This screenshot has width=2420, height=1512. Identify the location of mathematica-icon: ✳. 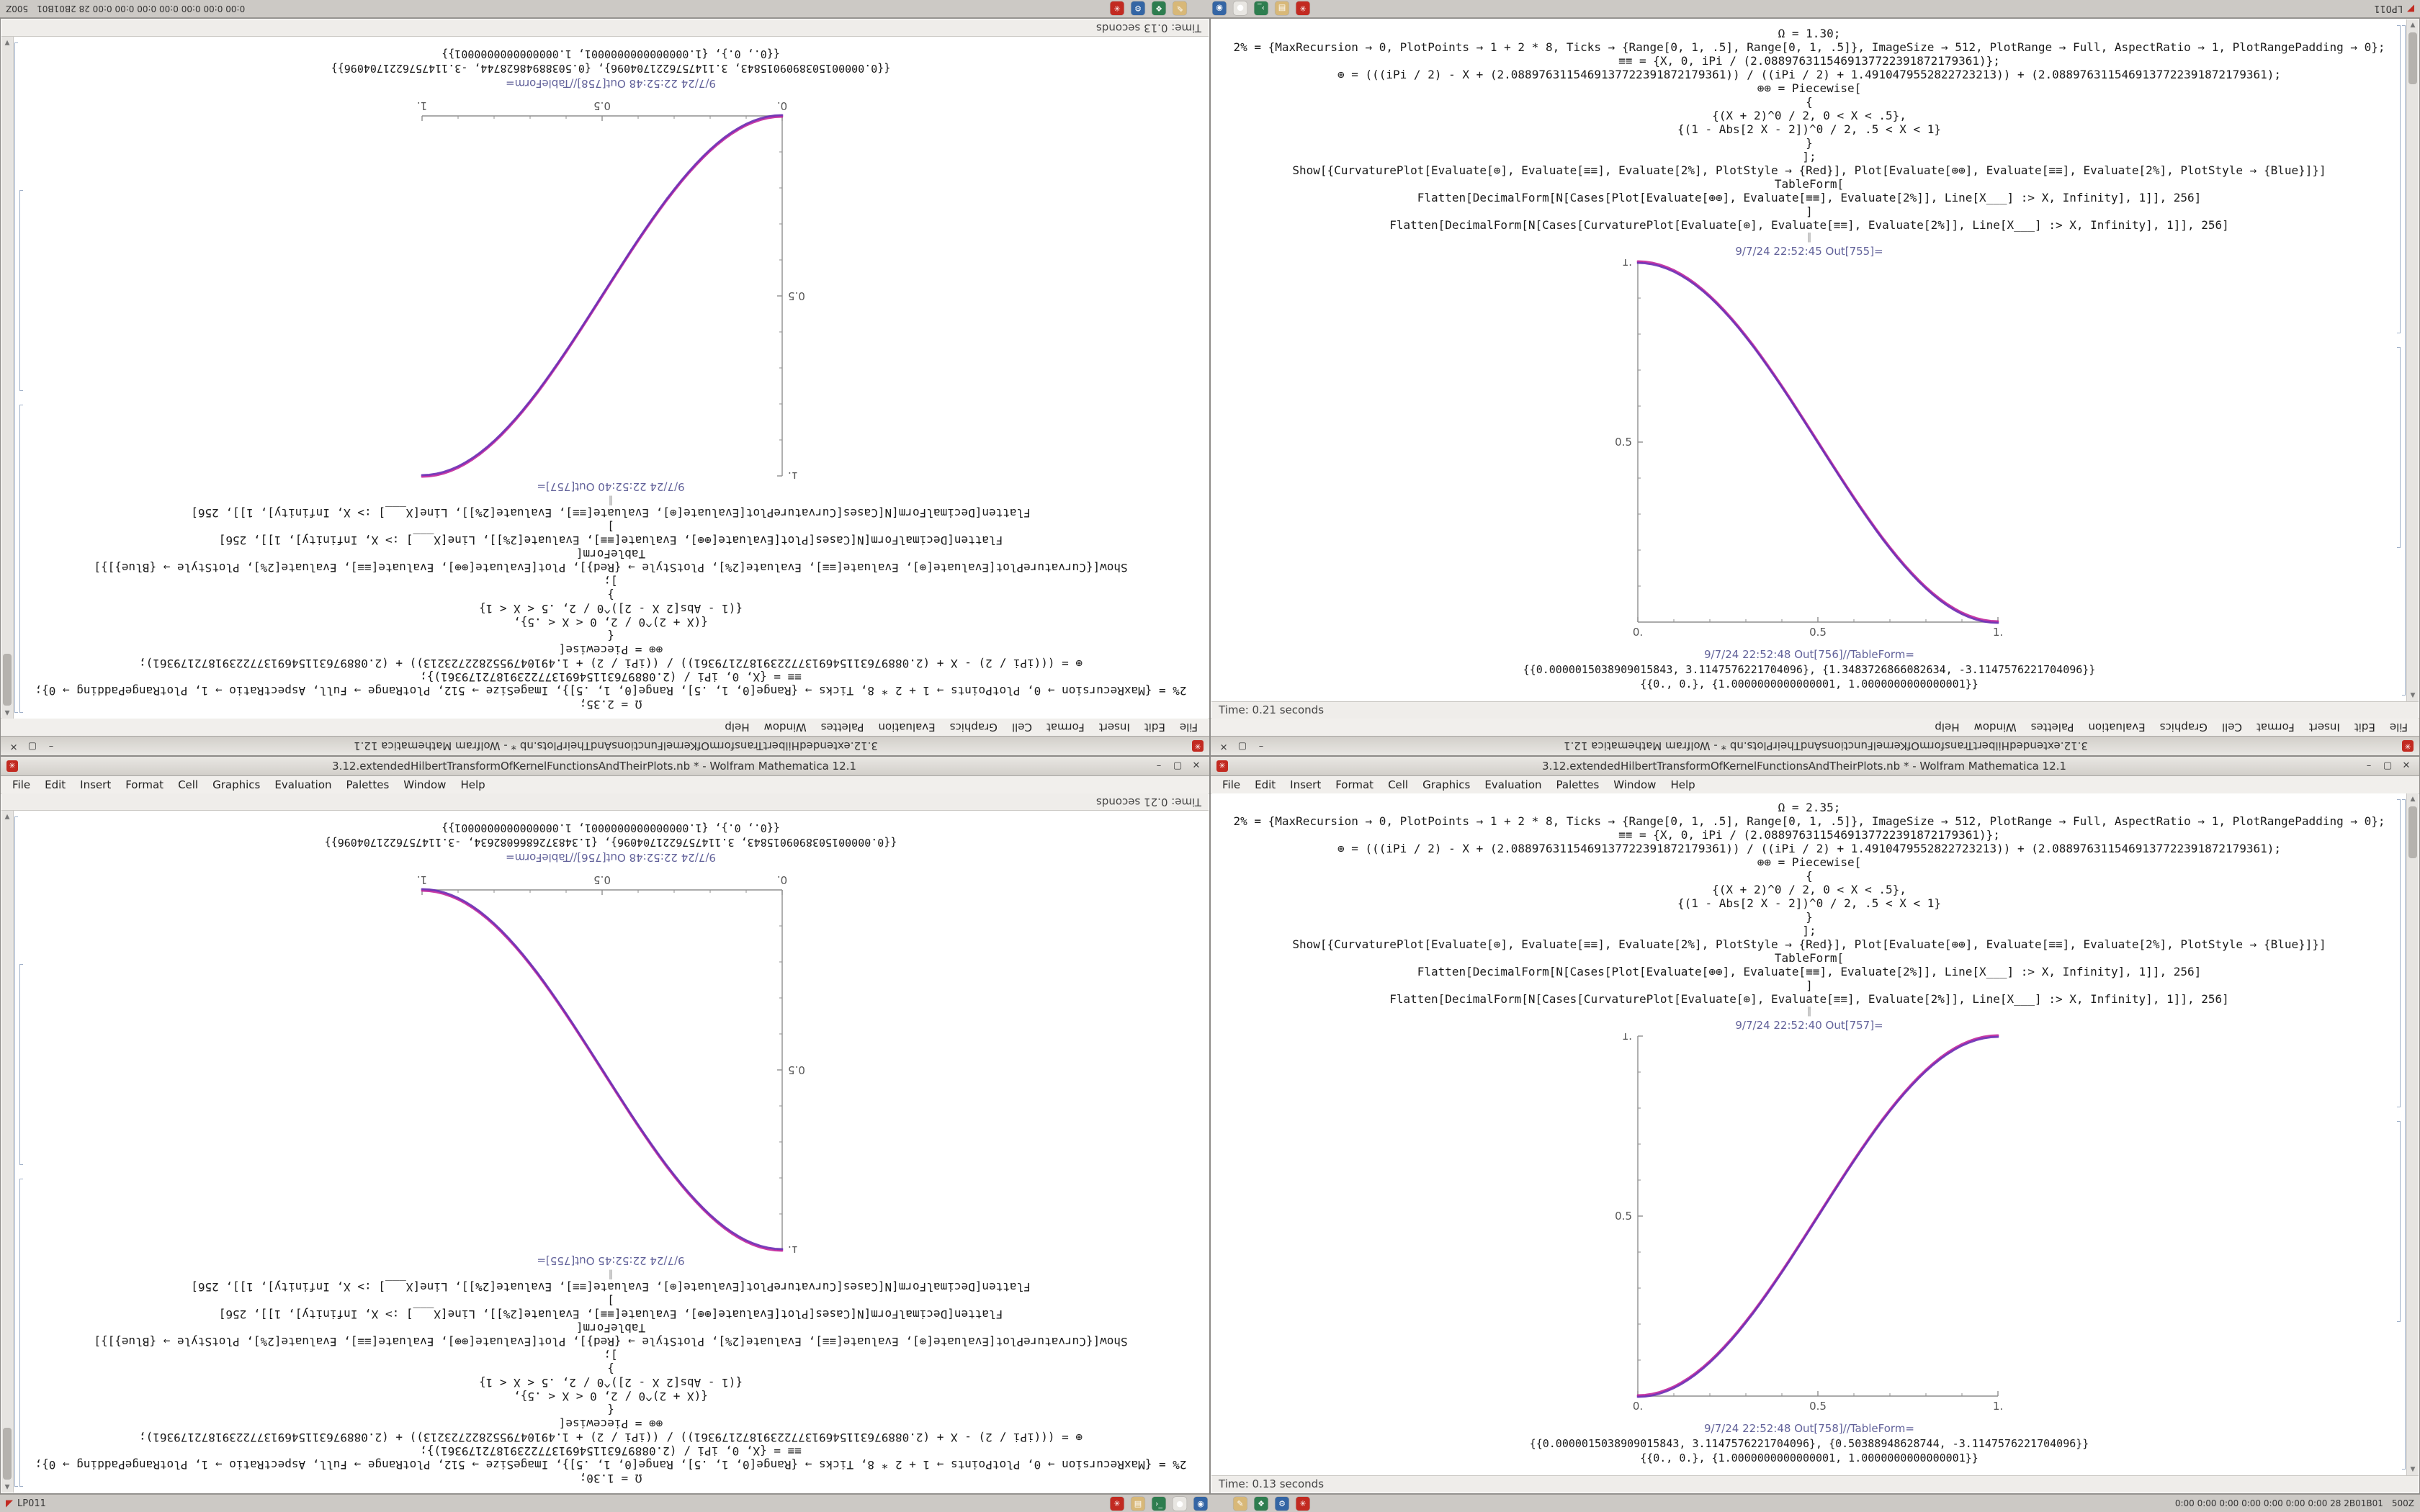
(1303, 8).